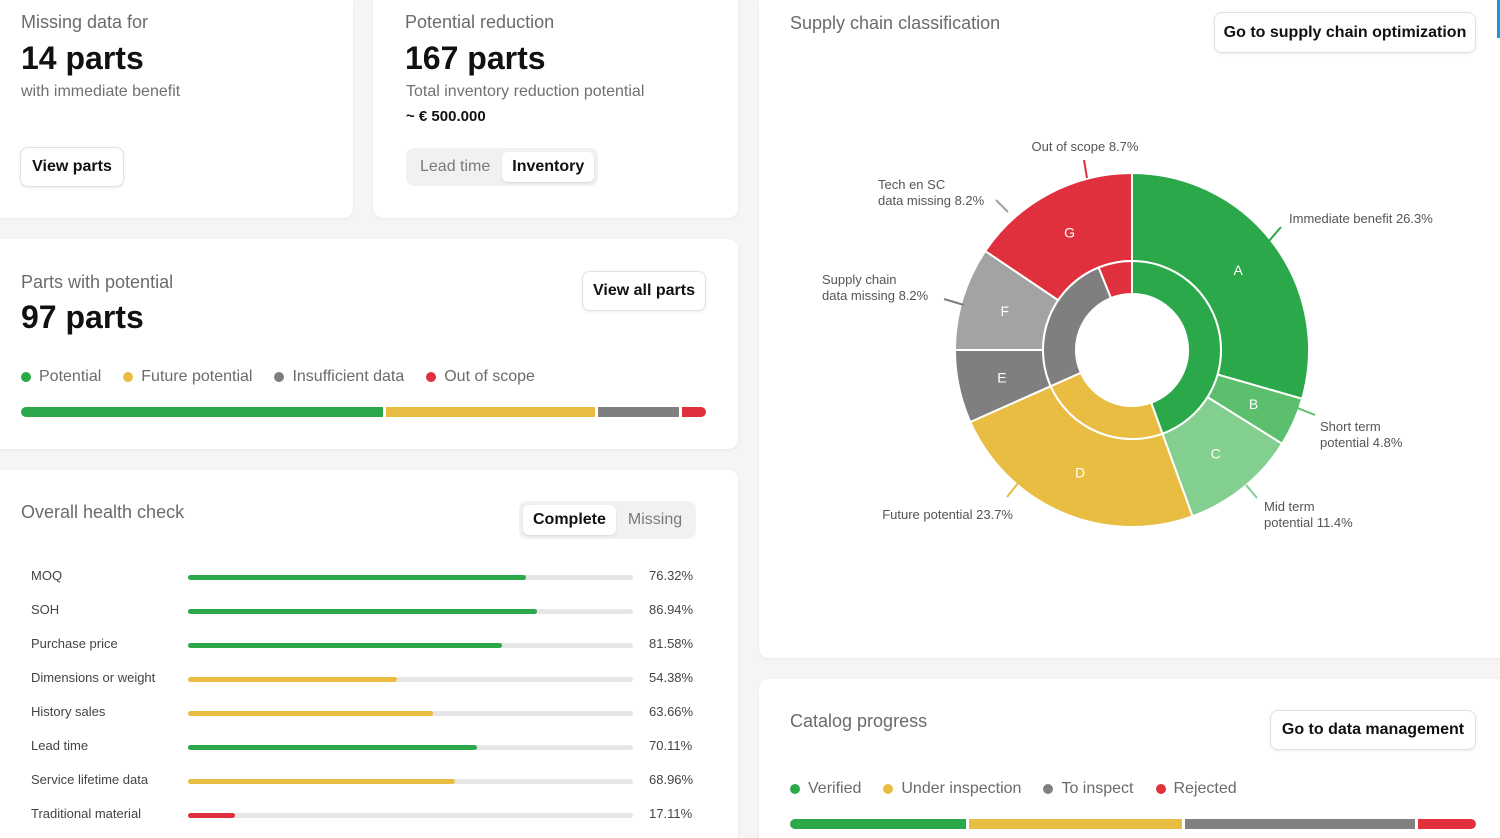 The image size is (1500, 838). I want to click on catalog-stacked-bar, so click(1133, 824).